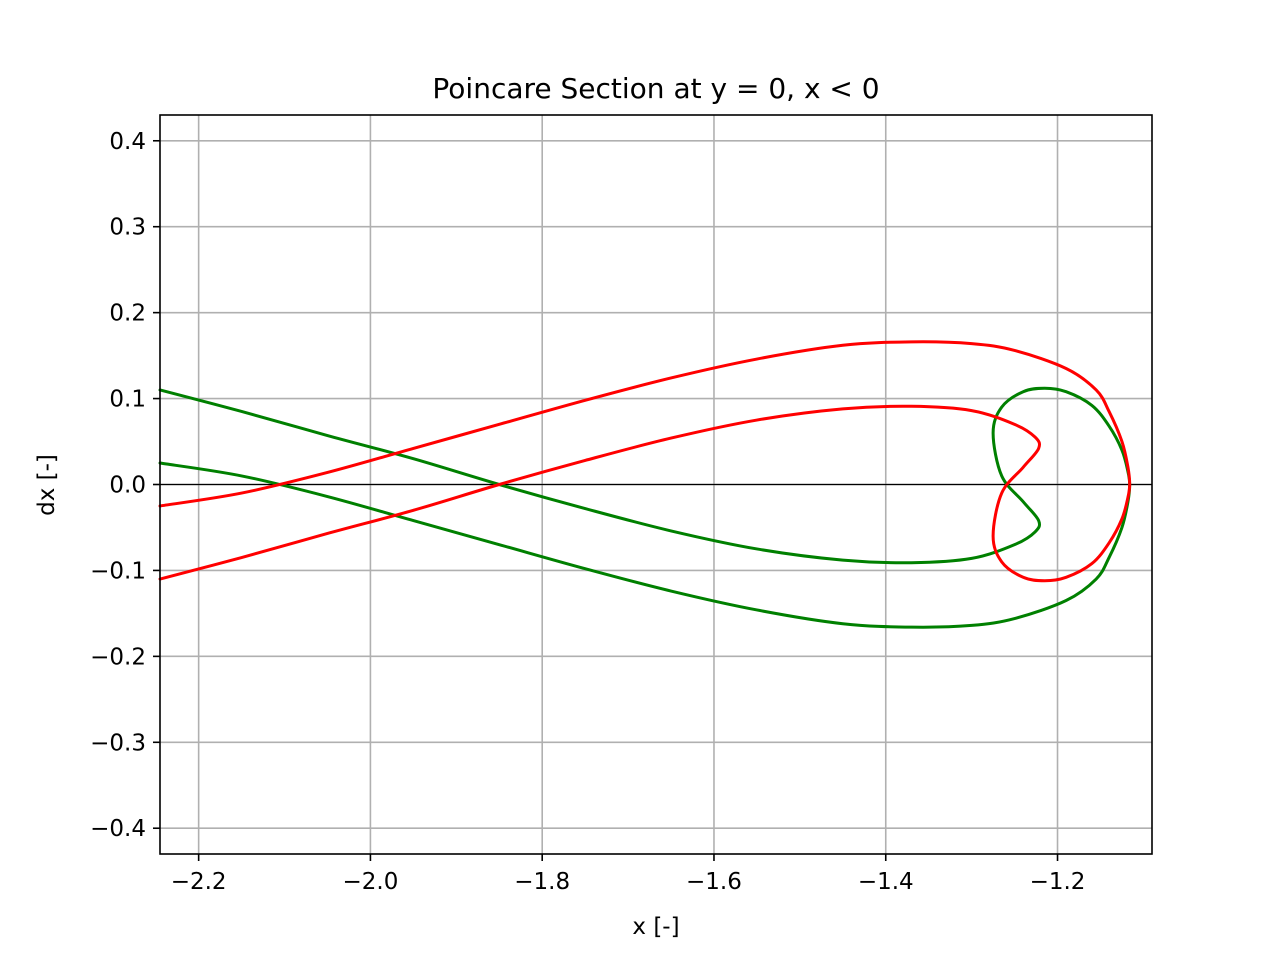  Describe the element at coordinates (370, 882) in the screenshot. I see `x-tick-label: −2.0` at that location.